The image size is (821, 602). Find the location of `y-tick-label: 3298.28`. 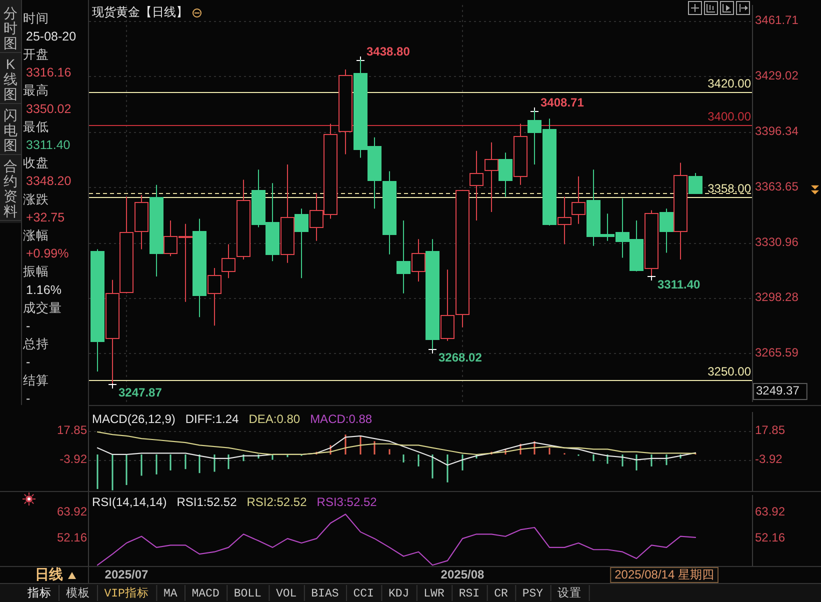

y-tick-label: 3298.28 is located at coordinates (777, 297).